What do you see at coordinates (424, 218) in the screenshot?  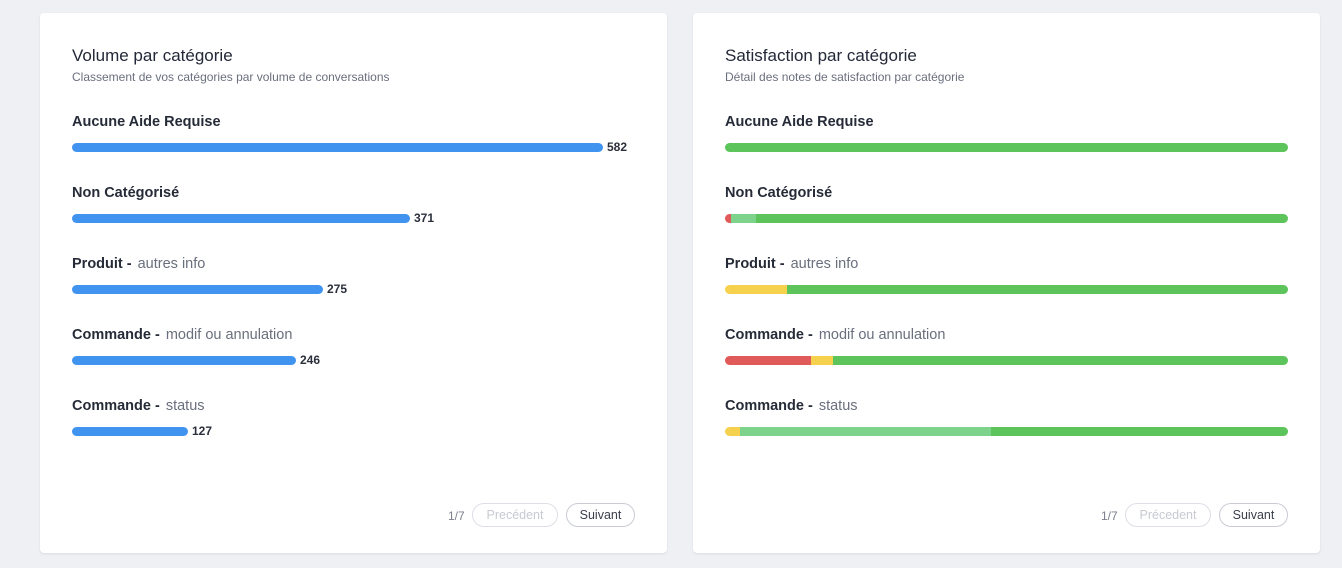 I see `volume-value: 371` at bounding box center [424, 218].